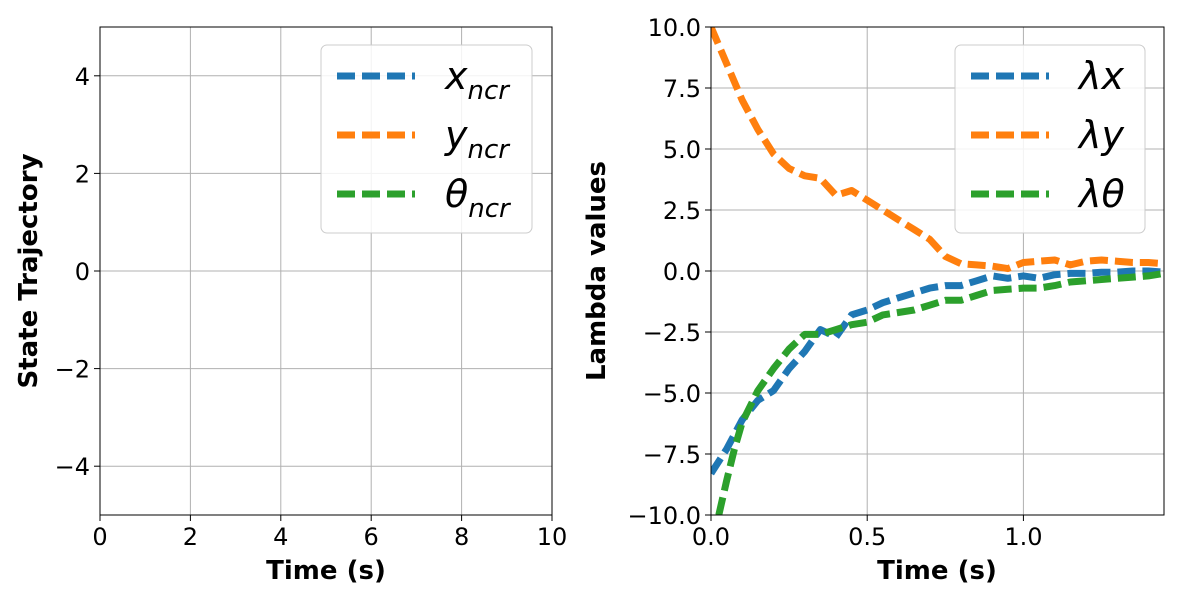  I want to click on legend-label-2: θncr, so click(478, 198).